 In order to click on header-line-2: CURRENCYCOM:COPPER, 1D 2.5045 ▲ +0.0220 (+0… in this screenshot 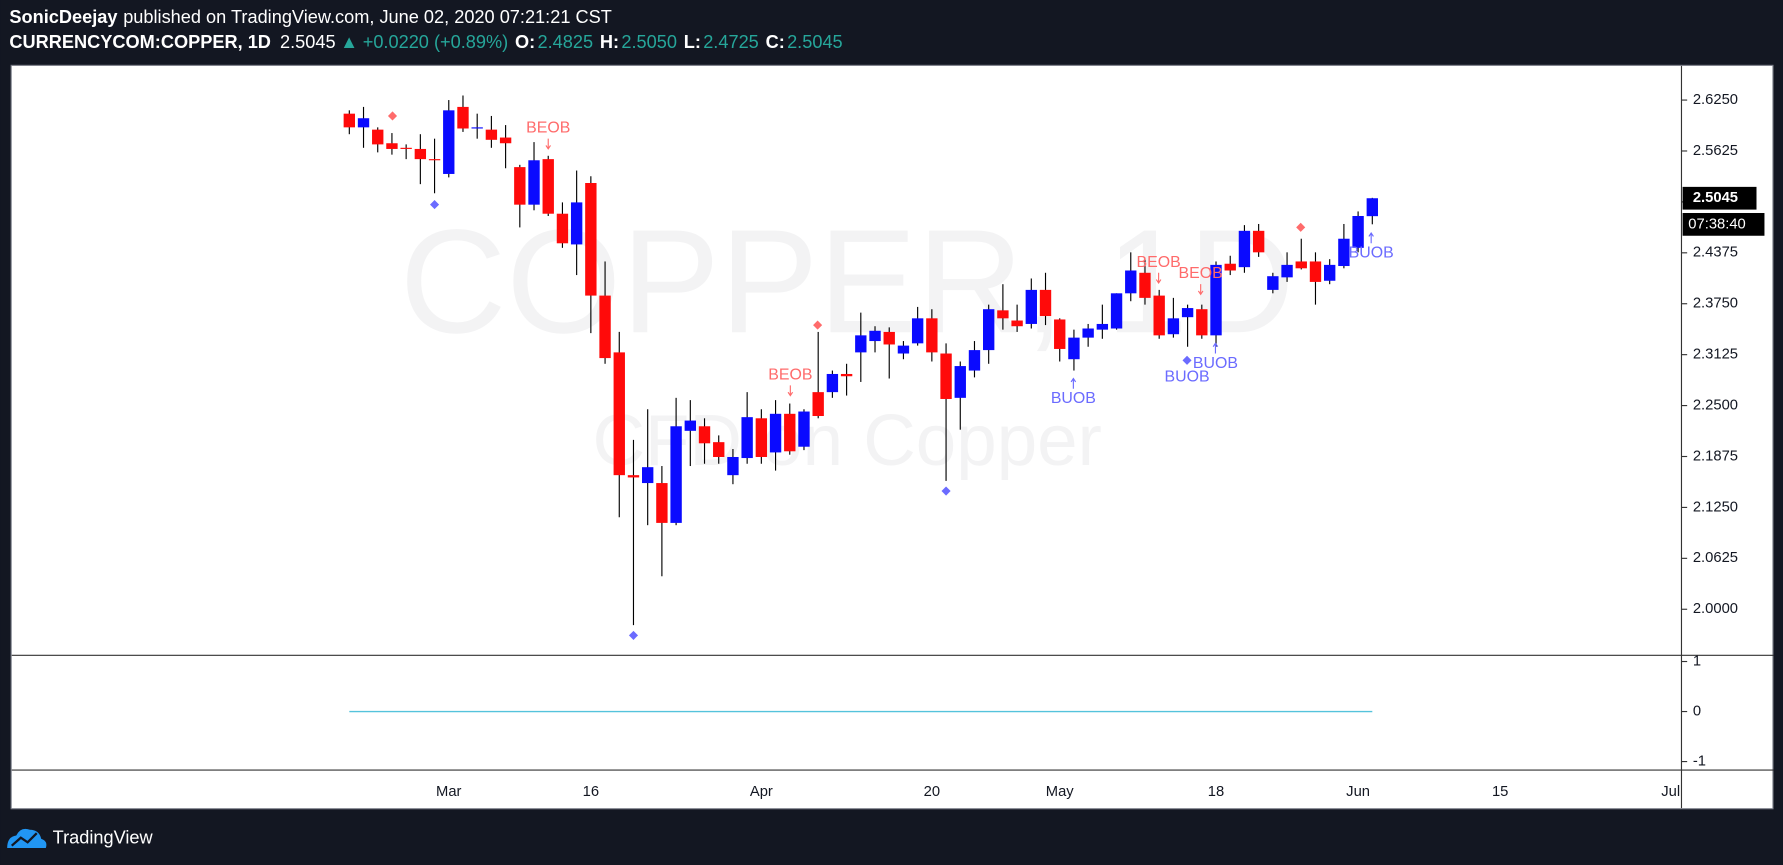, I will do `click(425, 42)`.